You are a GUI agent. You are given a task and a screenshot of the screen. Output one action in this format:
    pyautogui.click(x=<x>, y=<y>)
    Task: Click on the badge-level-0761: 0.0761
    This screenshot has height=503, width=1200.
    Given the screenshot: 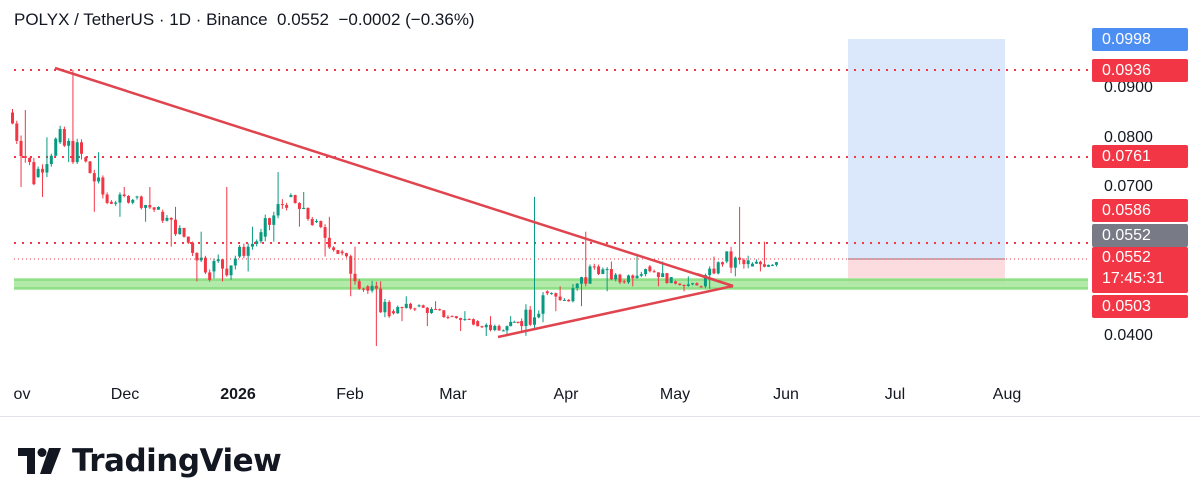 What is the action you would take?
    pyautogui.click(x=1140, y=156)
    